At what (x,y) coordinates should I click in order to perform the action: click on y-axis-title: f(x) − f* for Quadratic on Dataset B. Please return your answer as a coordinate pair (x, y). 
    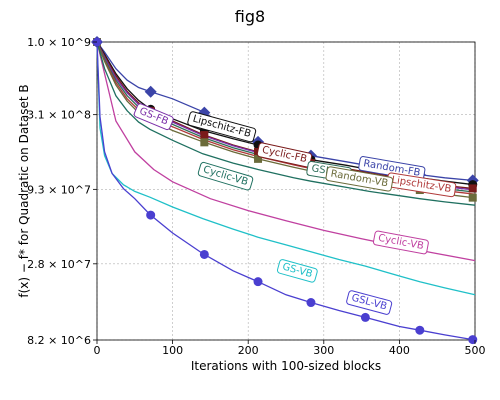
    Looking at the image, I should click on (24, 190).